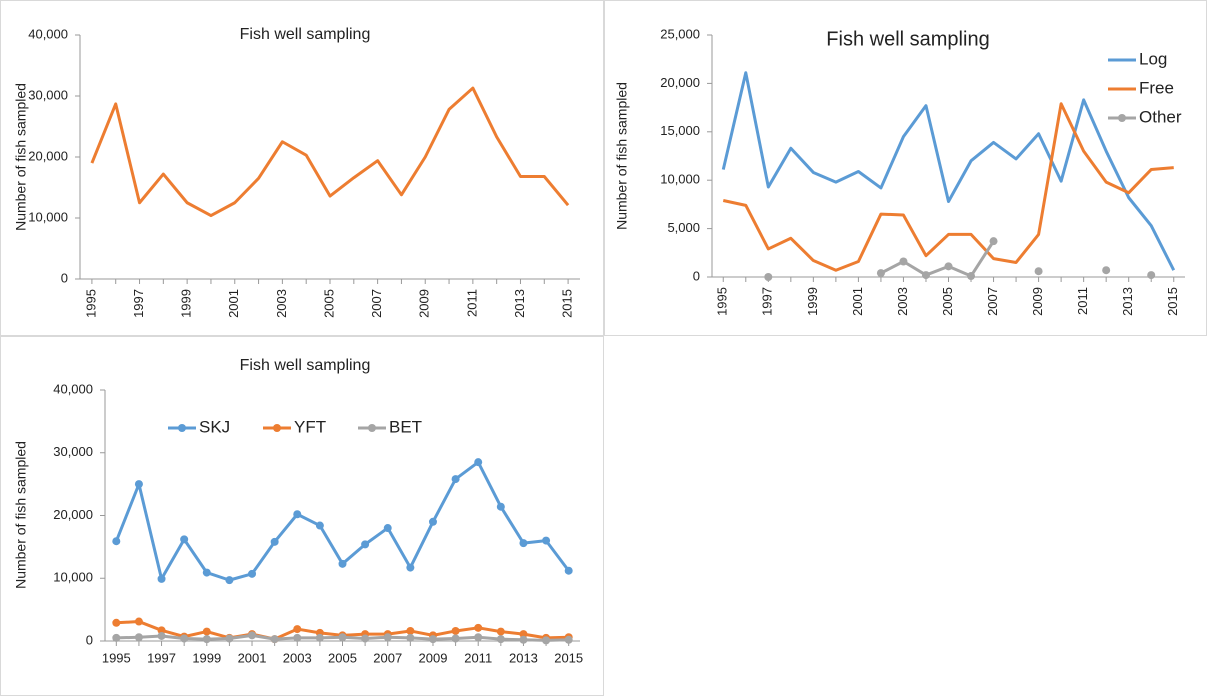 The image size is (1207, 696). Describe the element at coordinates (186, 303) in the screenshot. I see `x-tick-label: 1999` at that location.